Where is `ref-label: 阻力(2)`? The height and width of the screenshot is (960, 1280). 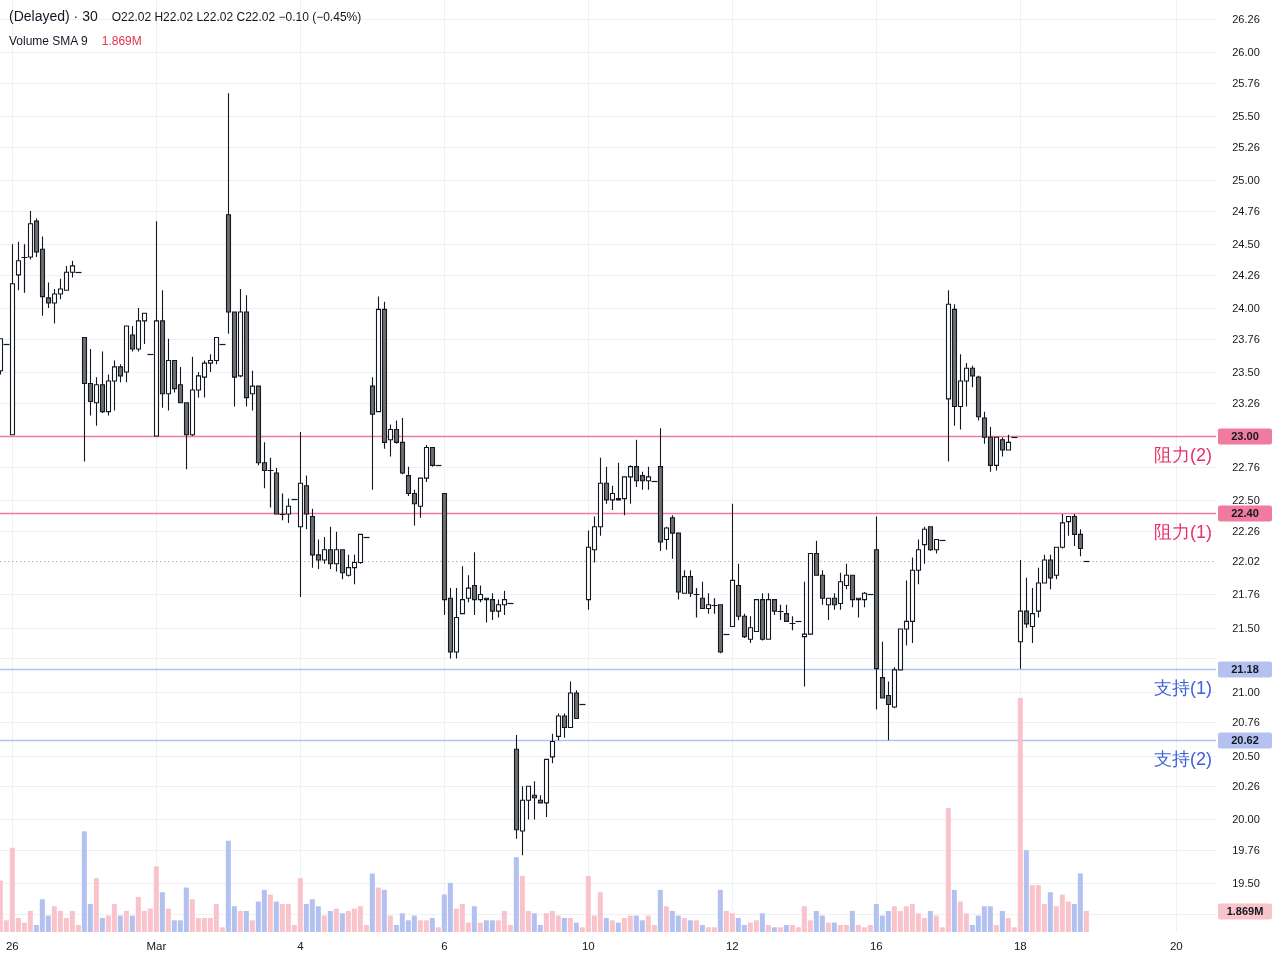 ref-label: 阻力(2) is located at coordinates (1183, 454).